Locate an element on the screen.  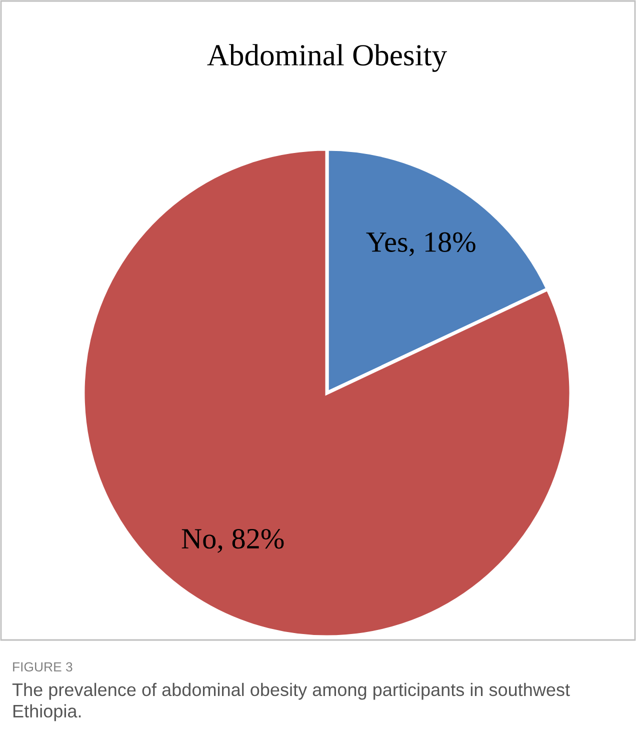
chart-title: Abdominal Obesity is located at coordinates (327, 58).